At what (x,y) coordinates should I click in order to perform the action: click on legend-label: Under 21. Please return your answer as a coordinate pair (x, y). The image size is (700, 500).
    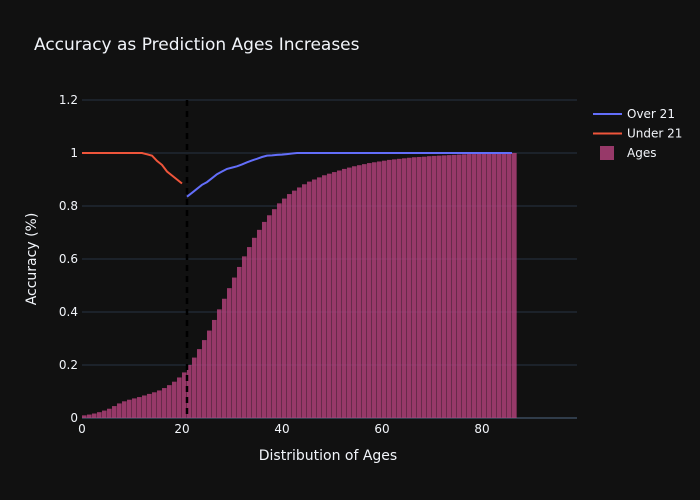
    Looking at the image, I should click on (654, 134).